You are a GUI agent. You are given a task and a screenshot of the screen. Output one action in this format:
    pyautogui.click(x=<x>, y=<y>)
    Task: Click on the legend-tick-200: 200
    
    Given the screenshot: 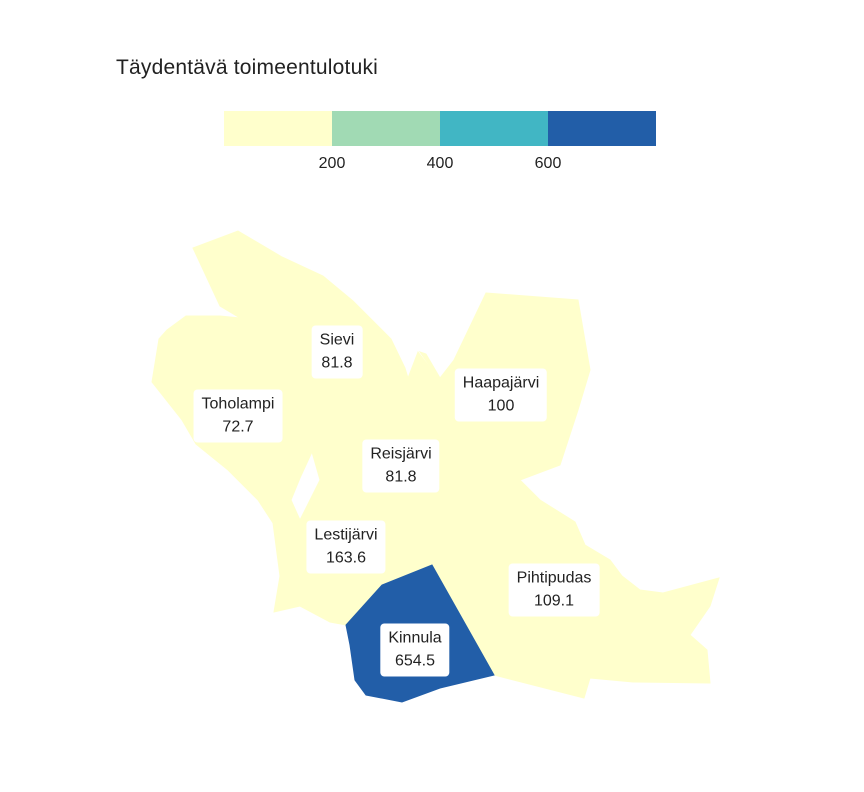 What is the action you would take?
    pyautogui.click(x=332, y=163)
    